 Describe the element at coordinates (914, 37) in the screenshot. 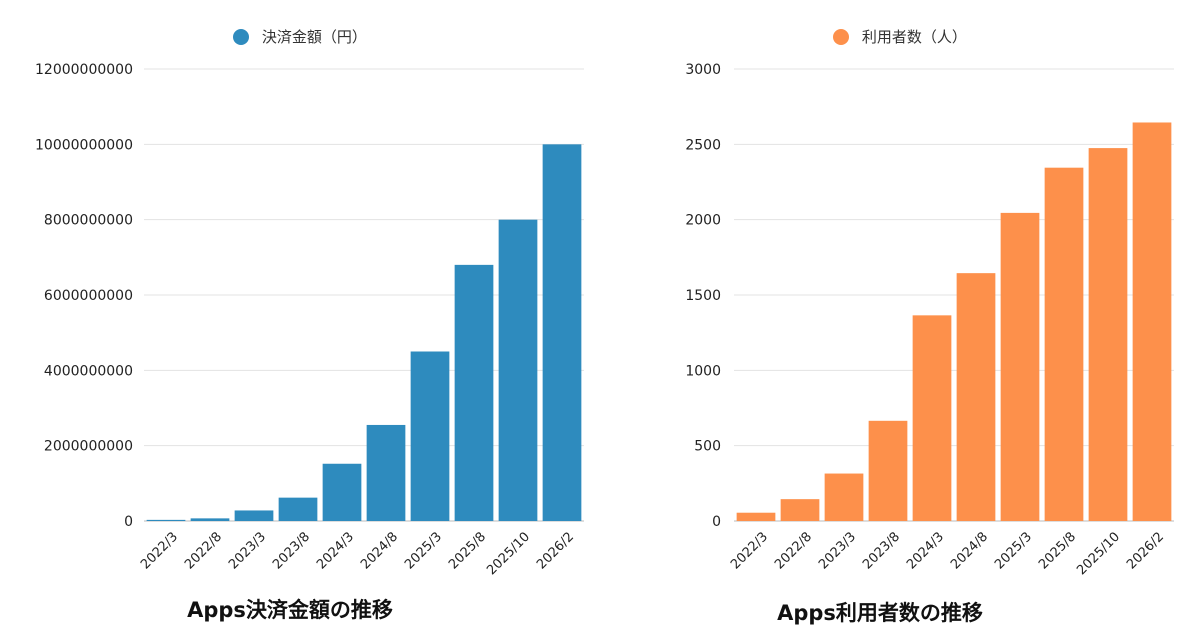

I see `users-legend-label: 利用者数（人）` at that location.